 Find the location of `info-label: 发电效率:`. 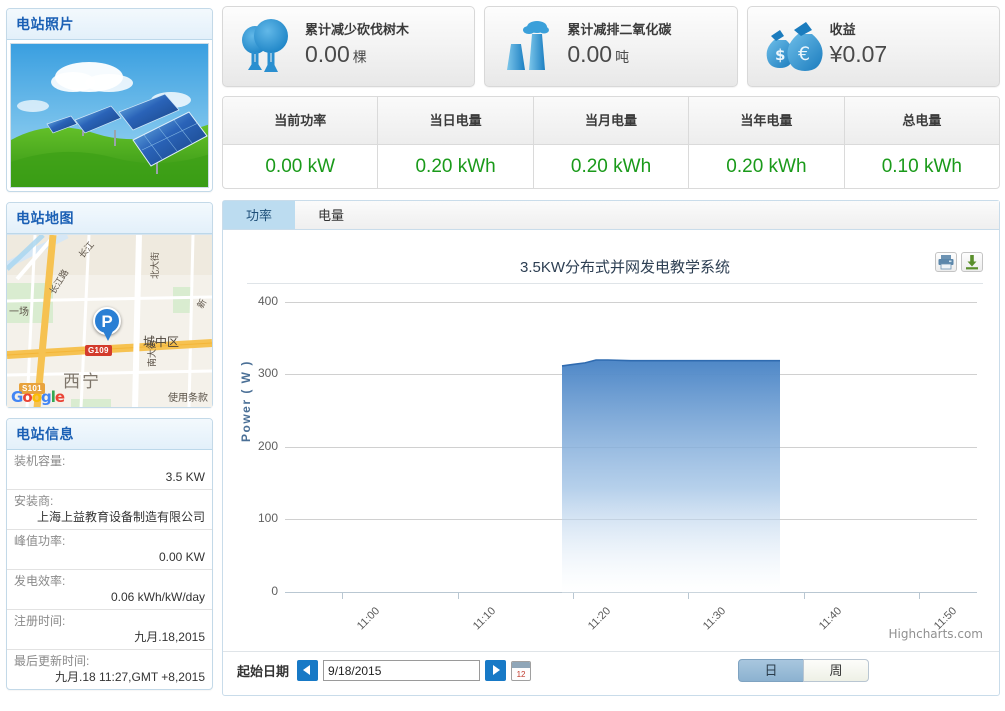

info-label: 发电效率: is located at coordinates (40, 581).